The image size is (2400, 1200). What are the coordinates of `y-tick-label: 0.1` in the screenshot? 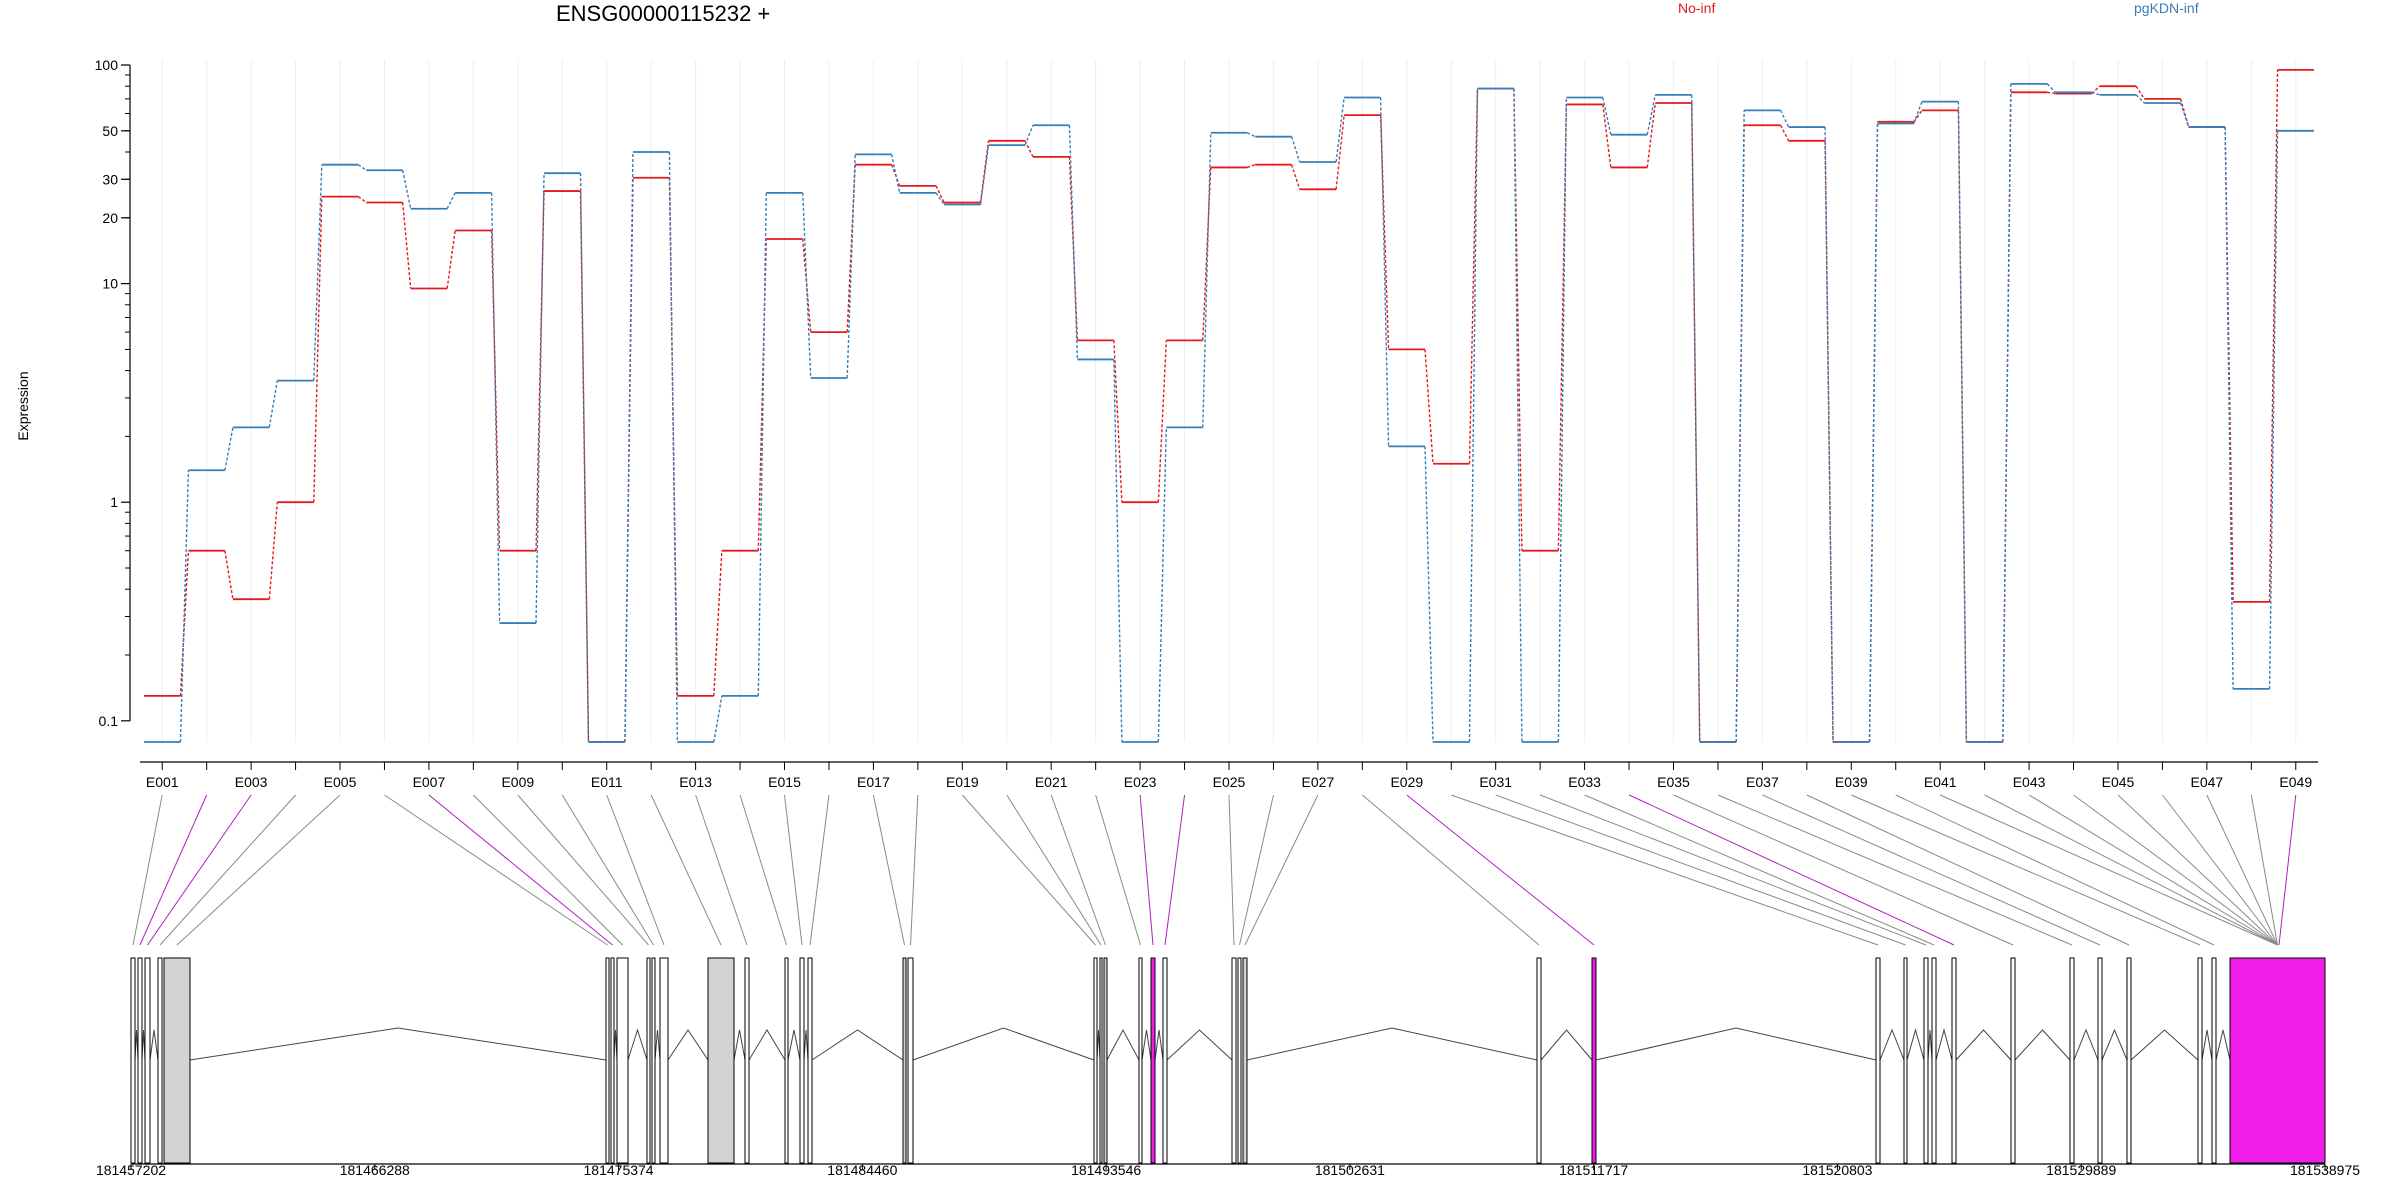 It's located at (109, 721).